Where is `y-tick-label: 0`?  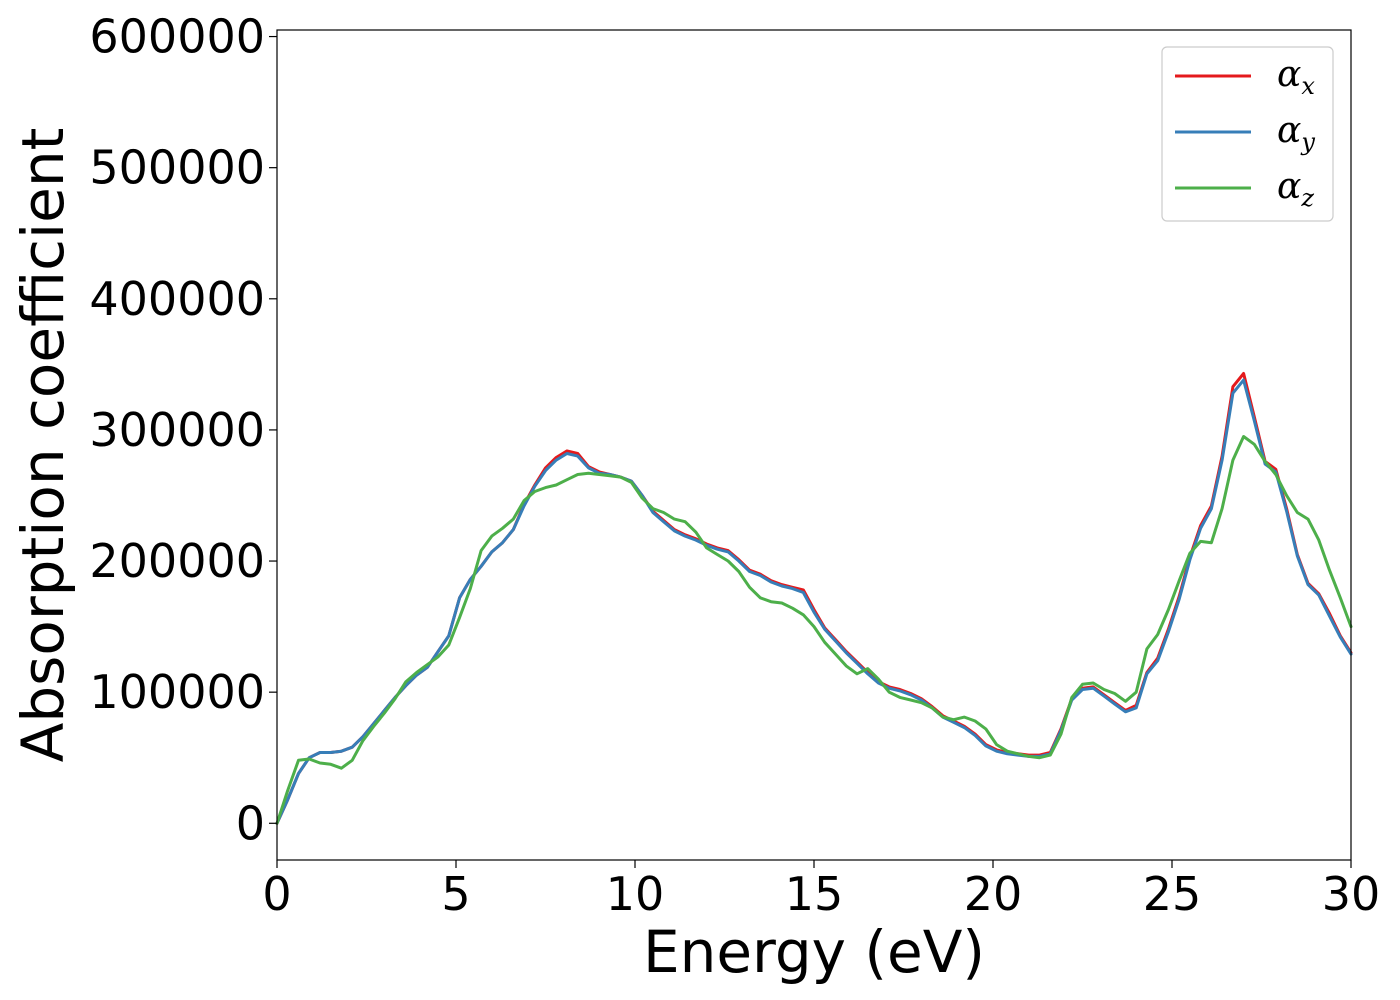
y-tick-label: 0 is located at coordinates (250, 823).